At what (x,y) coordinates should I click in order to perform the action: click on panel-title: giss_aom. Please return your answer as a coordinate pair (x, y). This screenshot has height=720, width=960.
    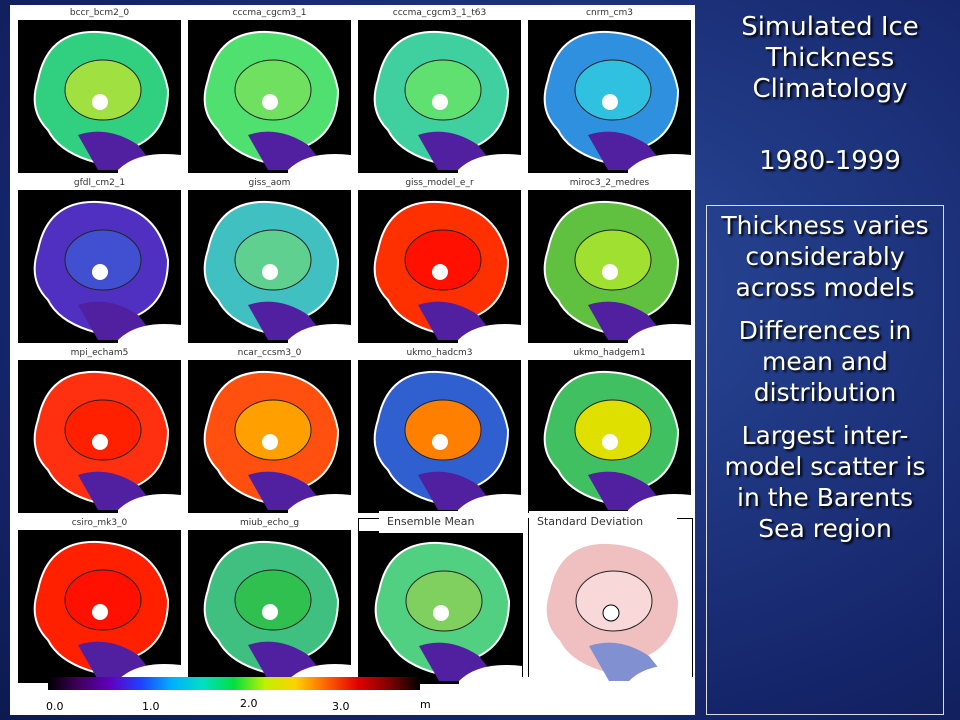
    Looking at the image, I should click on (269, 183).